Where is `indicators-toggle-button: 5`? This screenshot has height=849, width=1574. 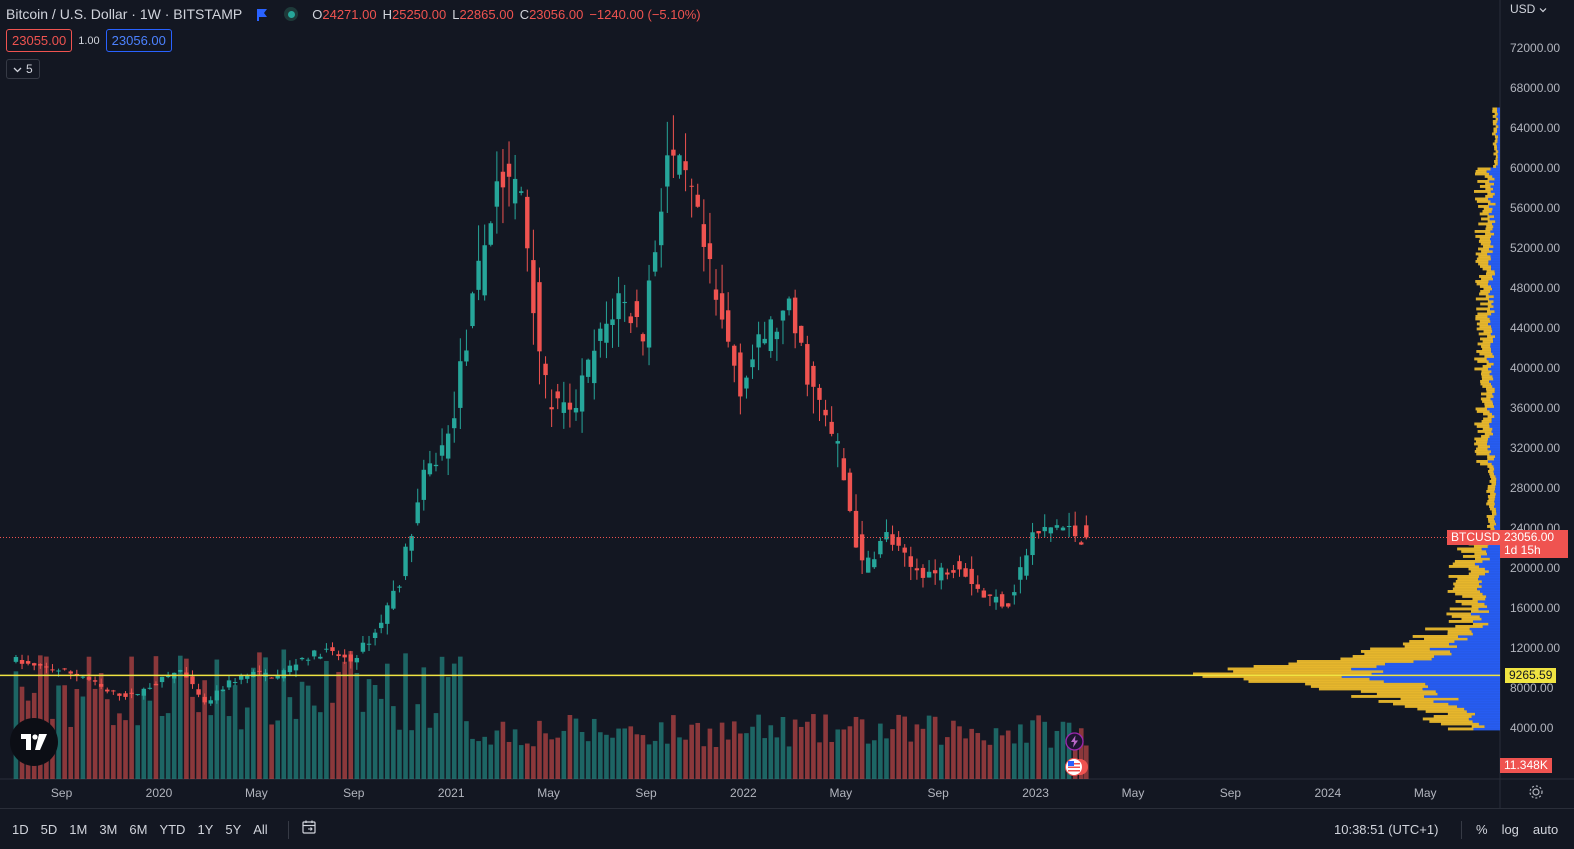 indicators-toggle-button: 5 is located at coordinates (23, 69).